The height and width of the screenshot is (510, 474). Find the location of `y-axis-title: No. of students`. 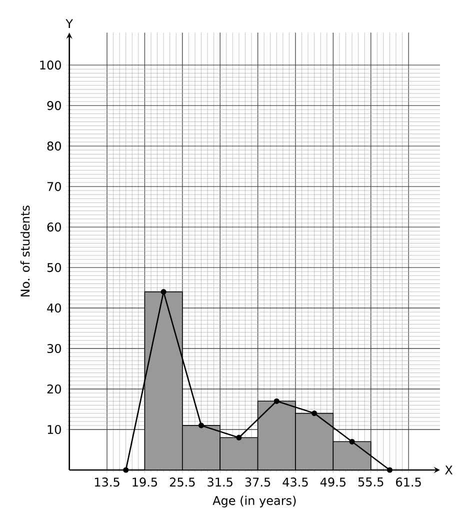

y-axis-title: No. of students is located at coordinates (25, 251).